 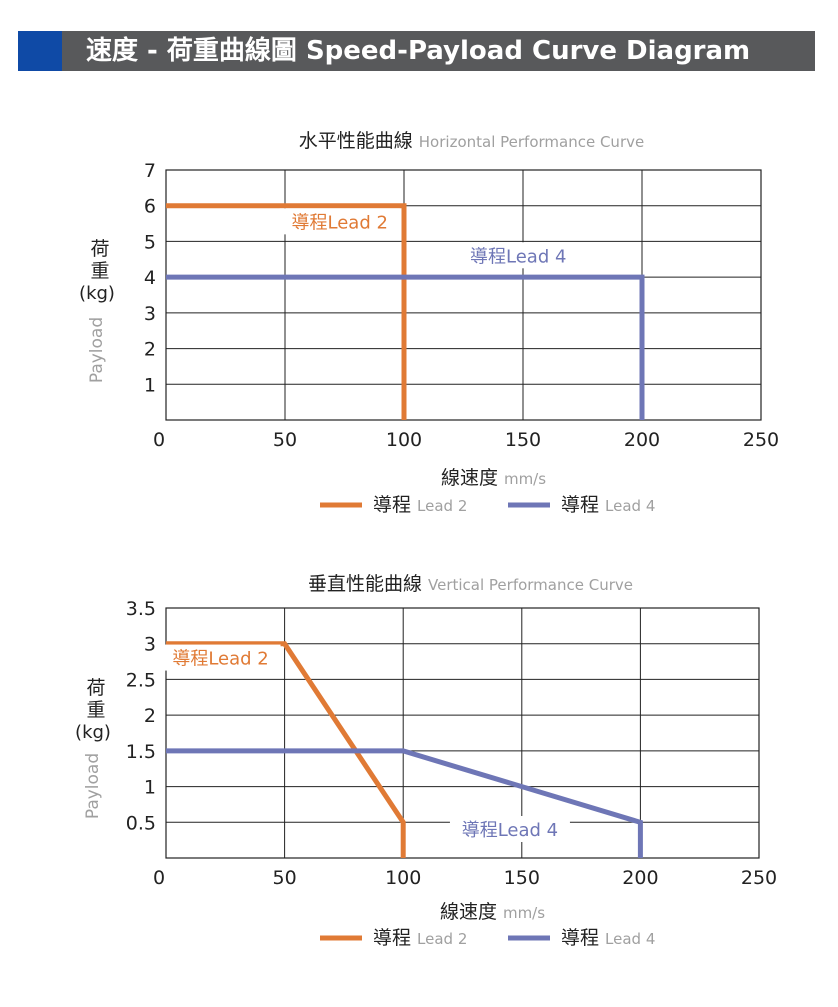 I want to click on y-tick-label: 4, so click(x=150, y=278).